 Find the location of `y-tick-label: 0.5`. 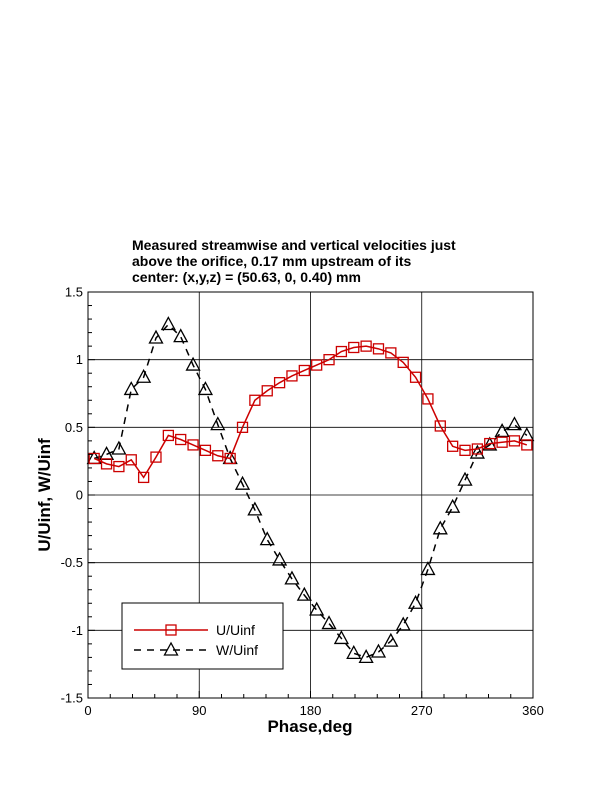

y-tick-label: 0.5 is located at coordinates (74, 427).